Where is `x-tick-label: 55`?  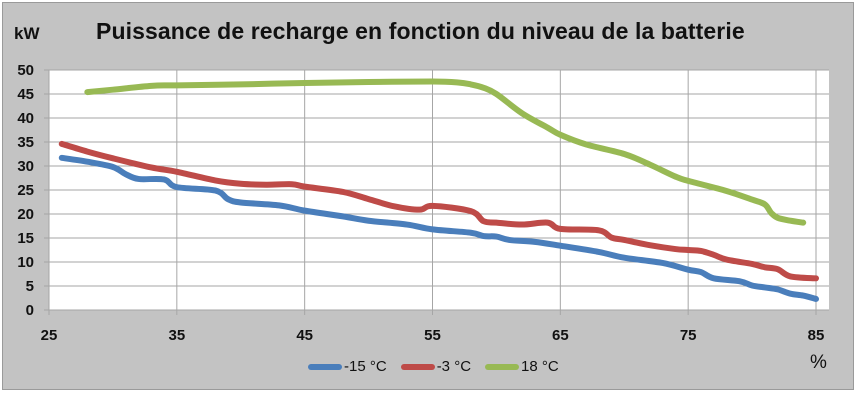
x-tick-label: 55 is located at coordinates (432, 335).